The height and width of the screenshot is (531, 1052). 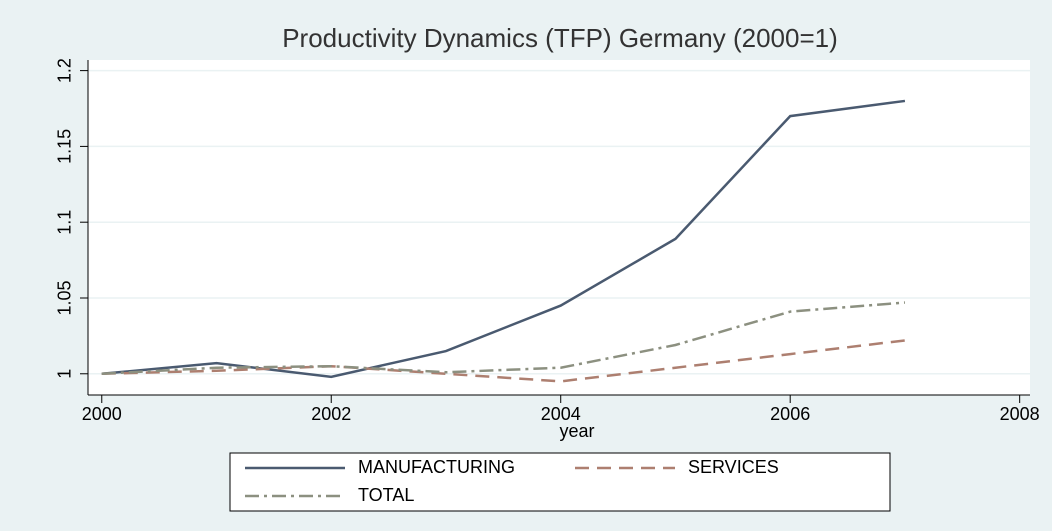 What do you see at coordinates (65, 70) in the screenshot?
I see `y-tick-label: 1.2` at bounding box center [65, 70].